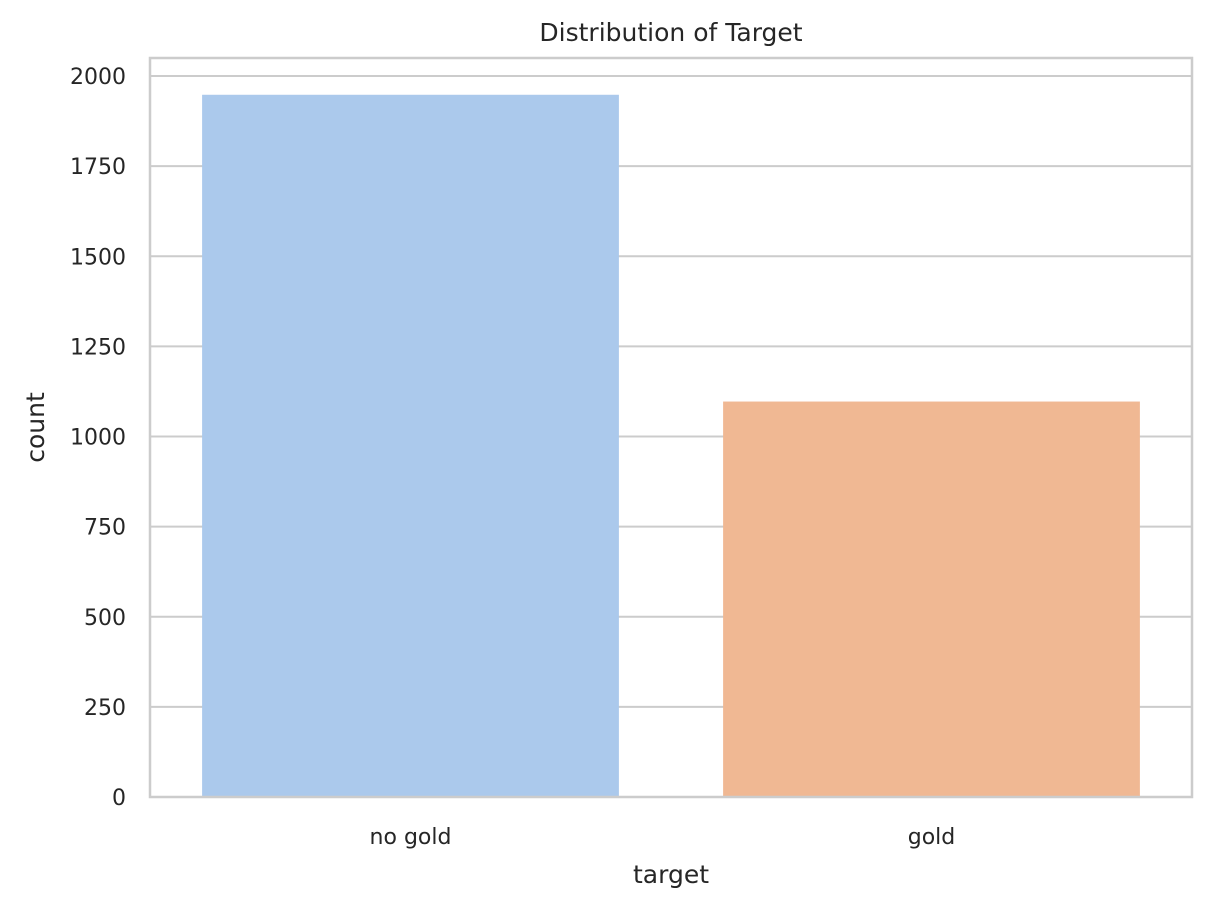 The width and height of the screenshot is (1210, 914). I want to click on x-tick-label: gold, so click(932, 837).